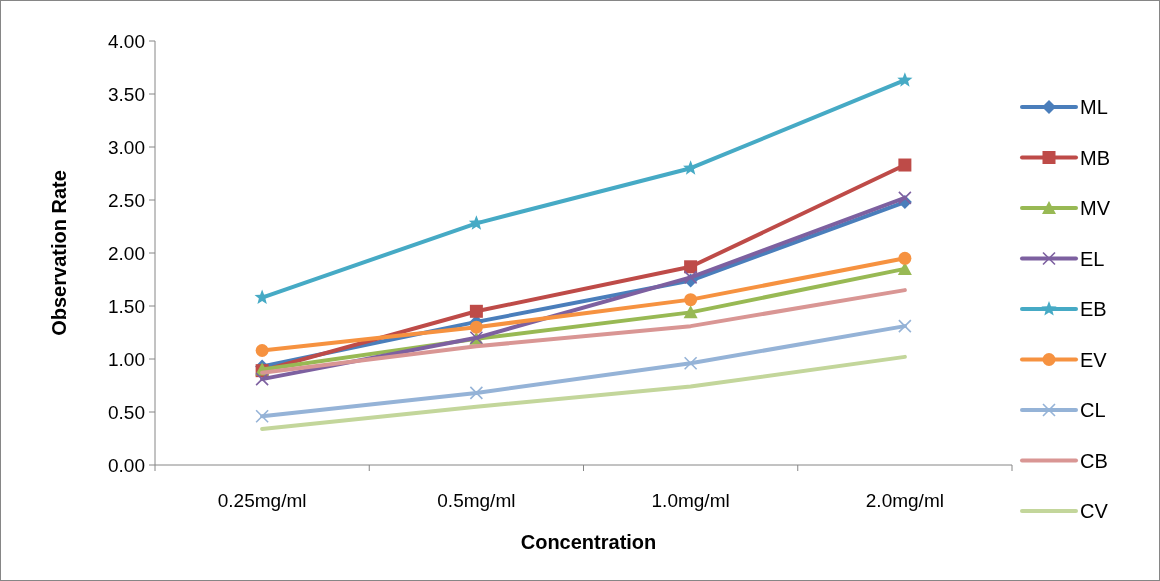  I want to click on y-tick-label: 0.50, so click(126, 412).